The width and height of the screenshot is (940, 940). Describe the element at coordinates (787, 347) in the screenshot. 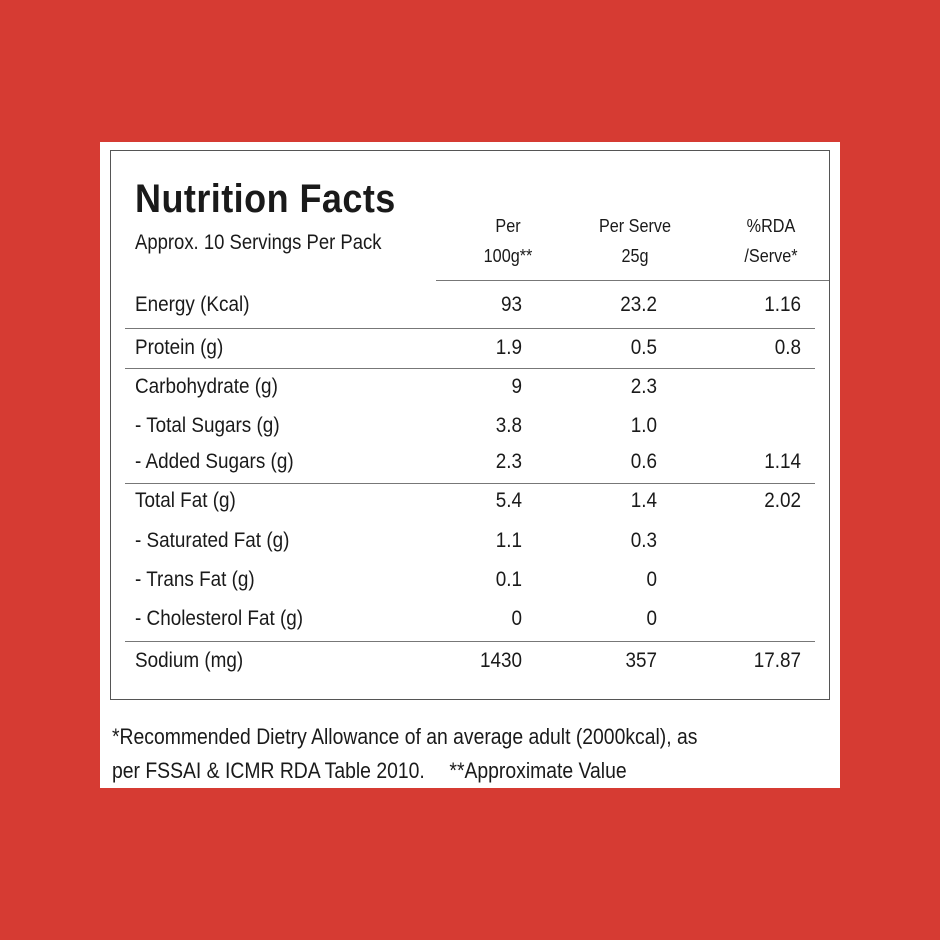

I see `row-value: 0.8` at that location.